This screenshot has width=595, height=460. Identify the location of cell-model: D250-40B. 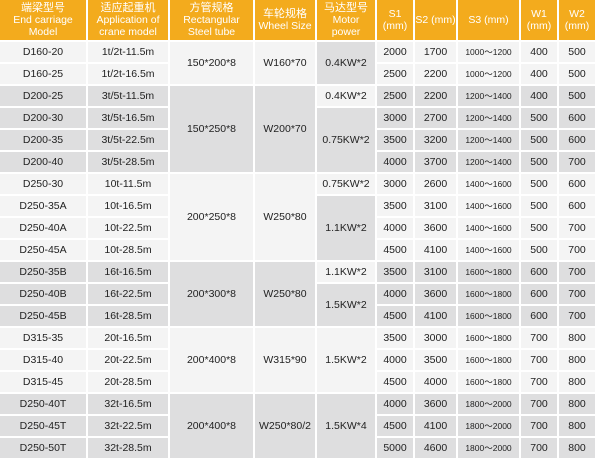
(44, 295).